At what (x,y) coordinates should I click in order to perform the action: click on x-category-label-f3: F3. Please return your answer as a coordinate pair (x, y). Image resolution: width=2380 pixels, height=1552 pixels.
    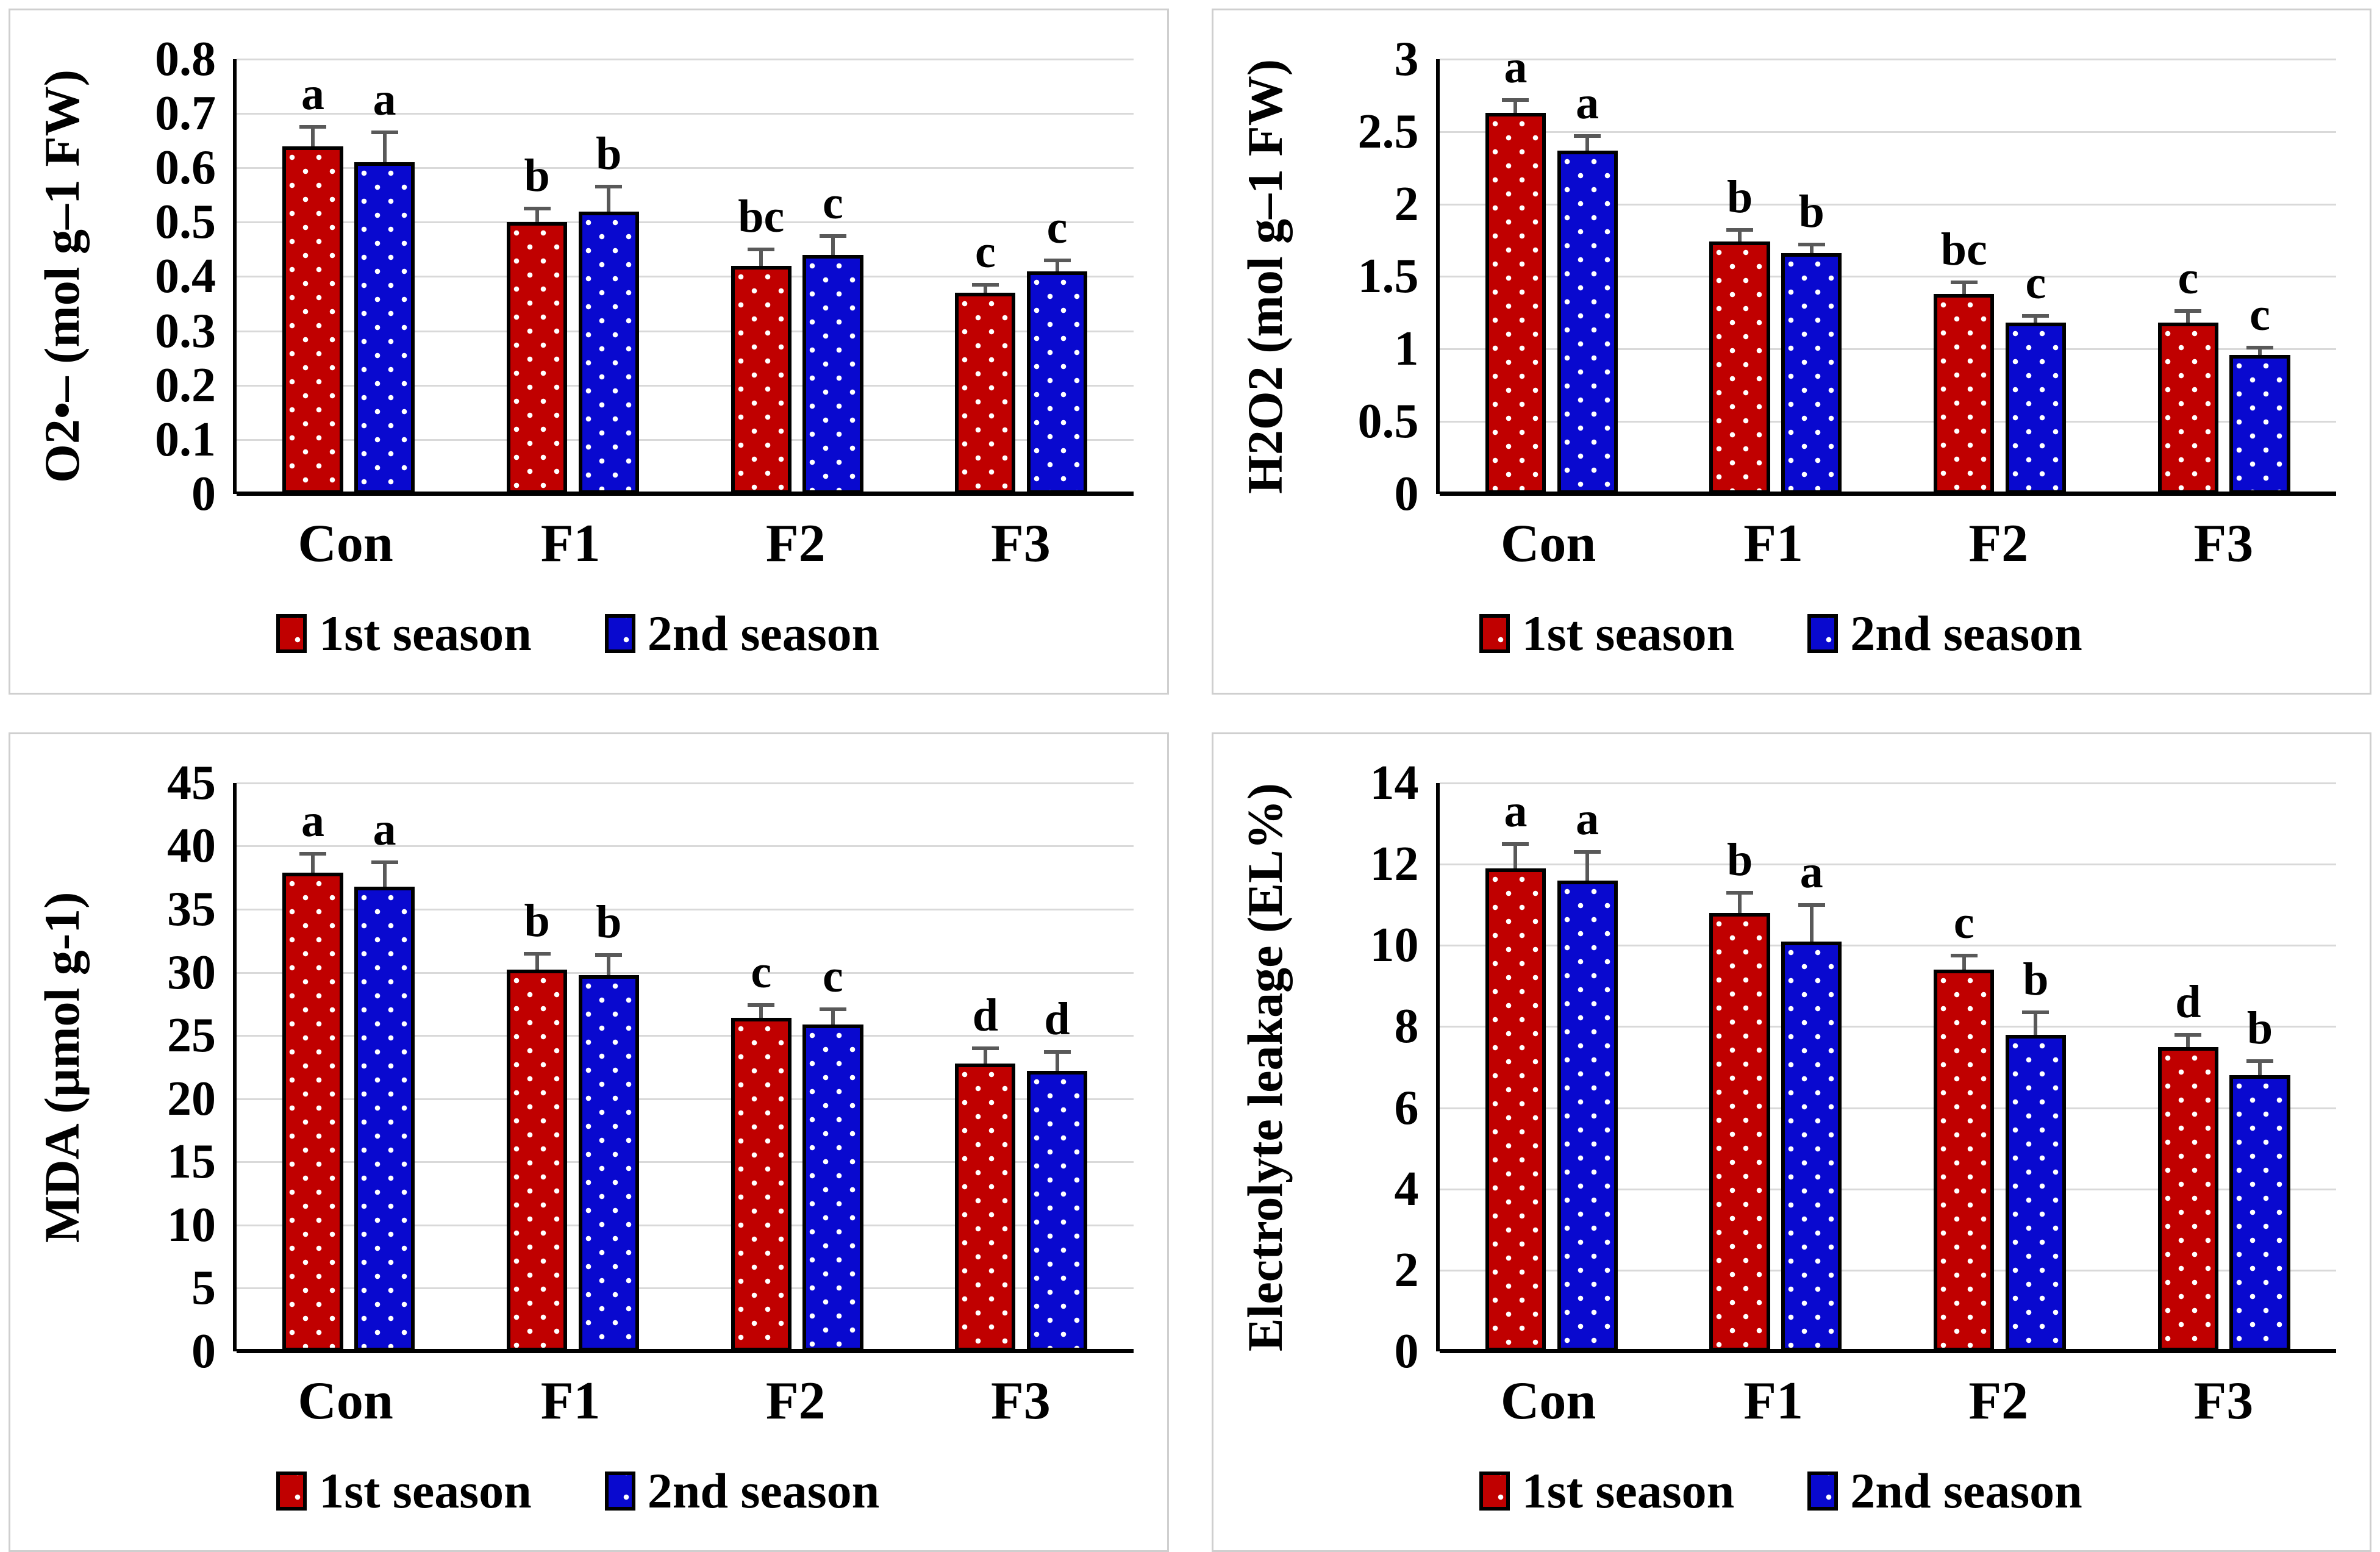
    Looking at the image, I should click on (2223, 543).